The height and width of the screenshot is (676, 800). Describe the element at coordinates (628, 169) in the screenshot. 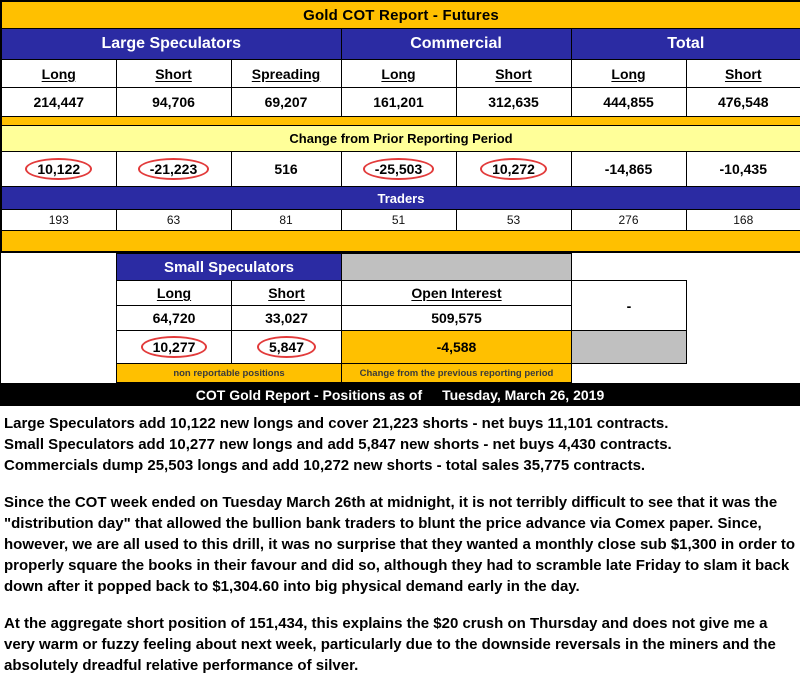

I see `change-value: -14,865` at that location.